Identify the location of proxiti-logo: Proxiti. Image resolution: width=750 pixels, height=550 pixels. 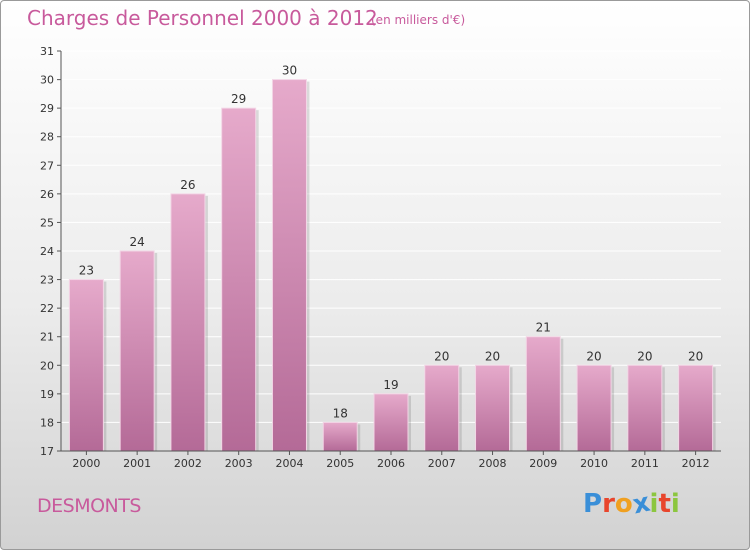
(631, 504).